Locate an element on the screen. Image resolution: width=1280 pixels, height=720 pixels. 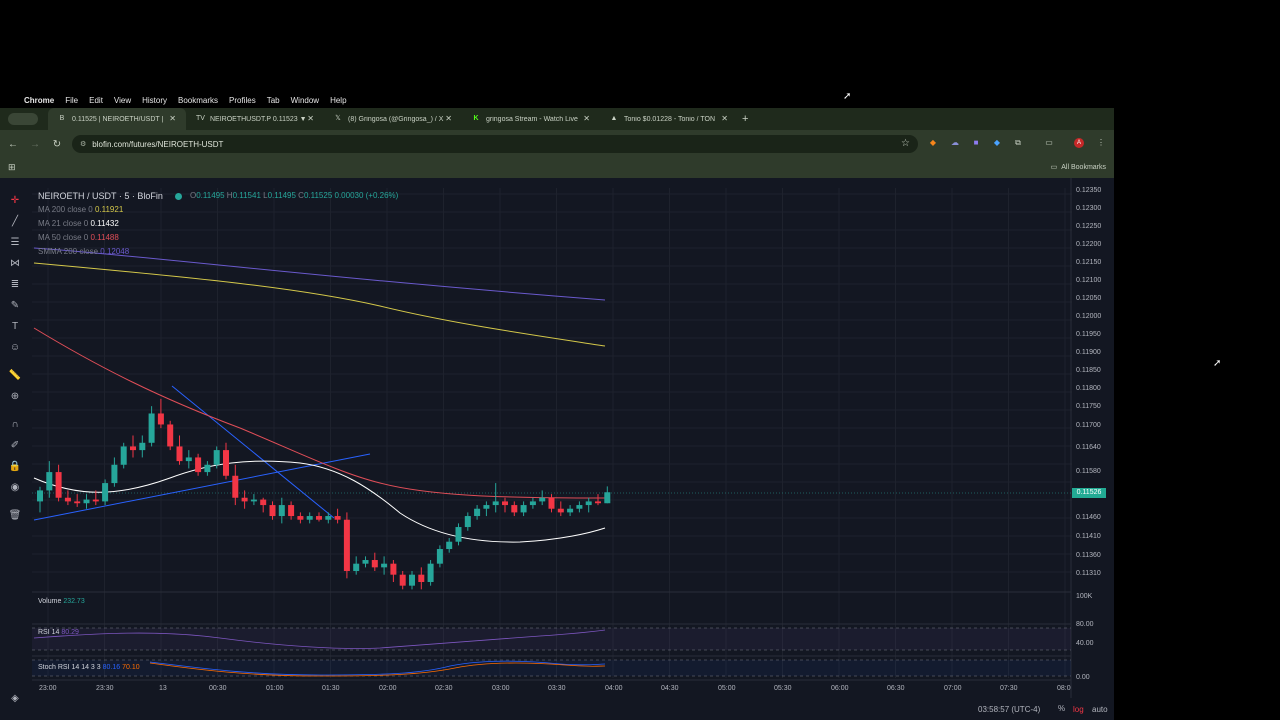
stoch-d-line is located at coordinates (377, 669).